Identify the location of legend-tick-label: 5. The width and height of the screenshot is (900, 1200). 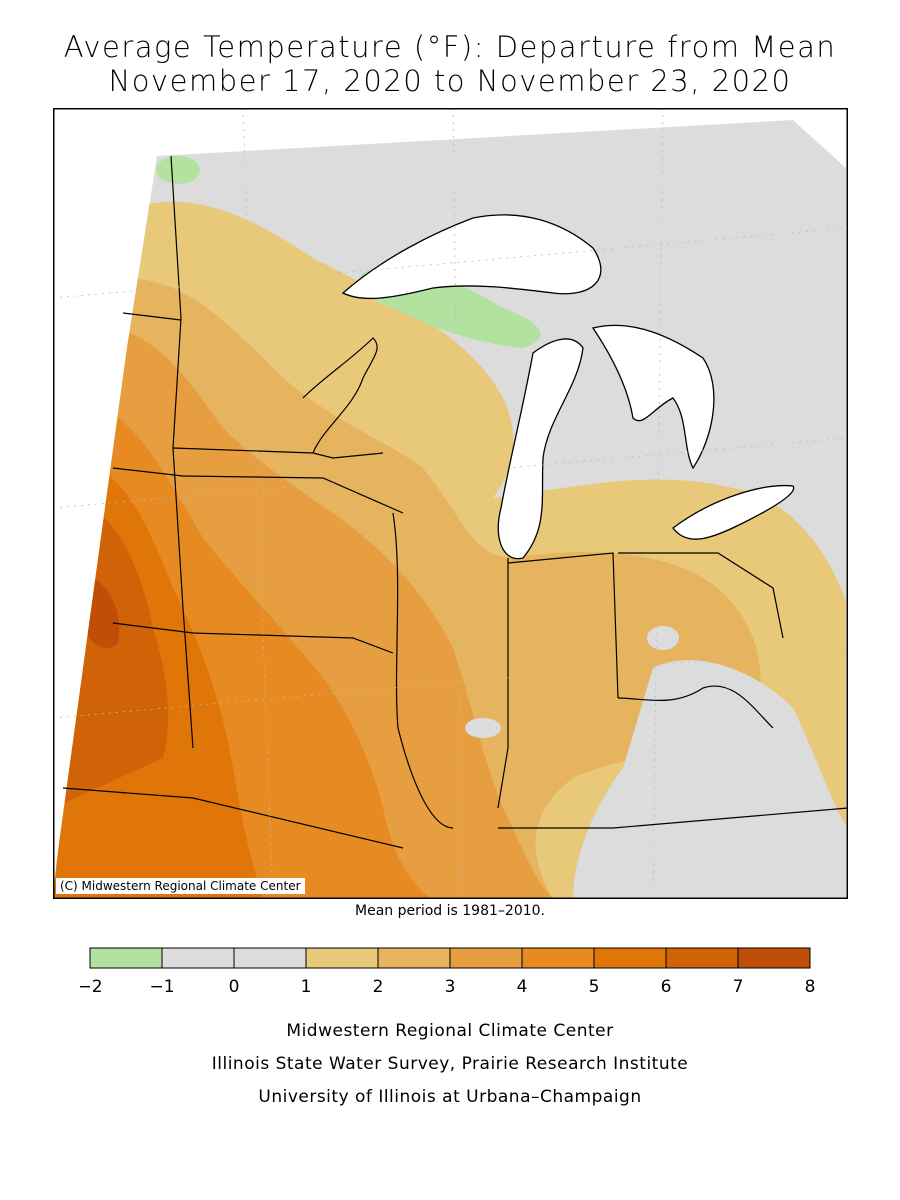
(594, 987).